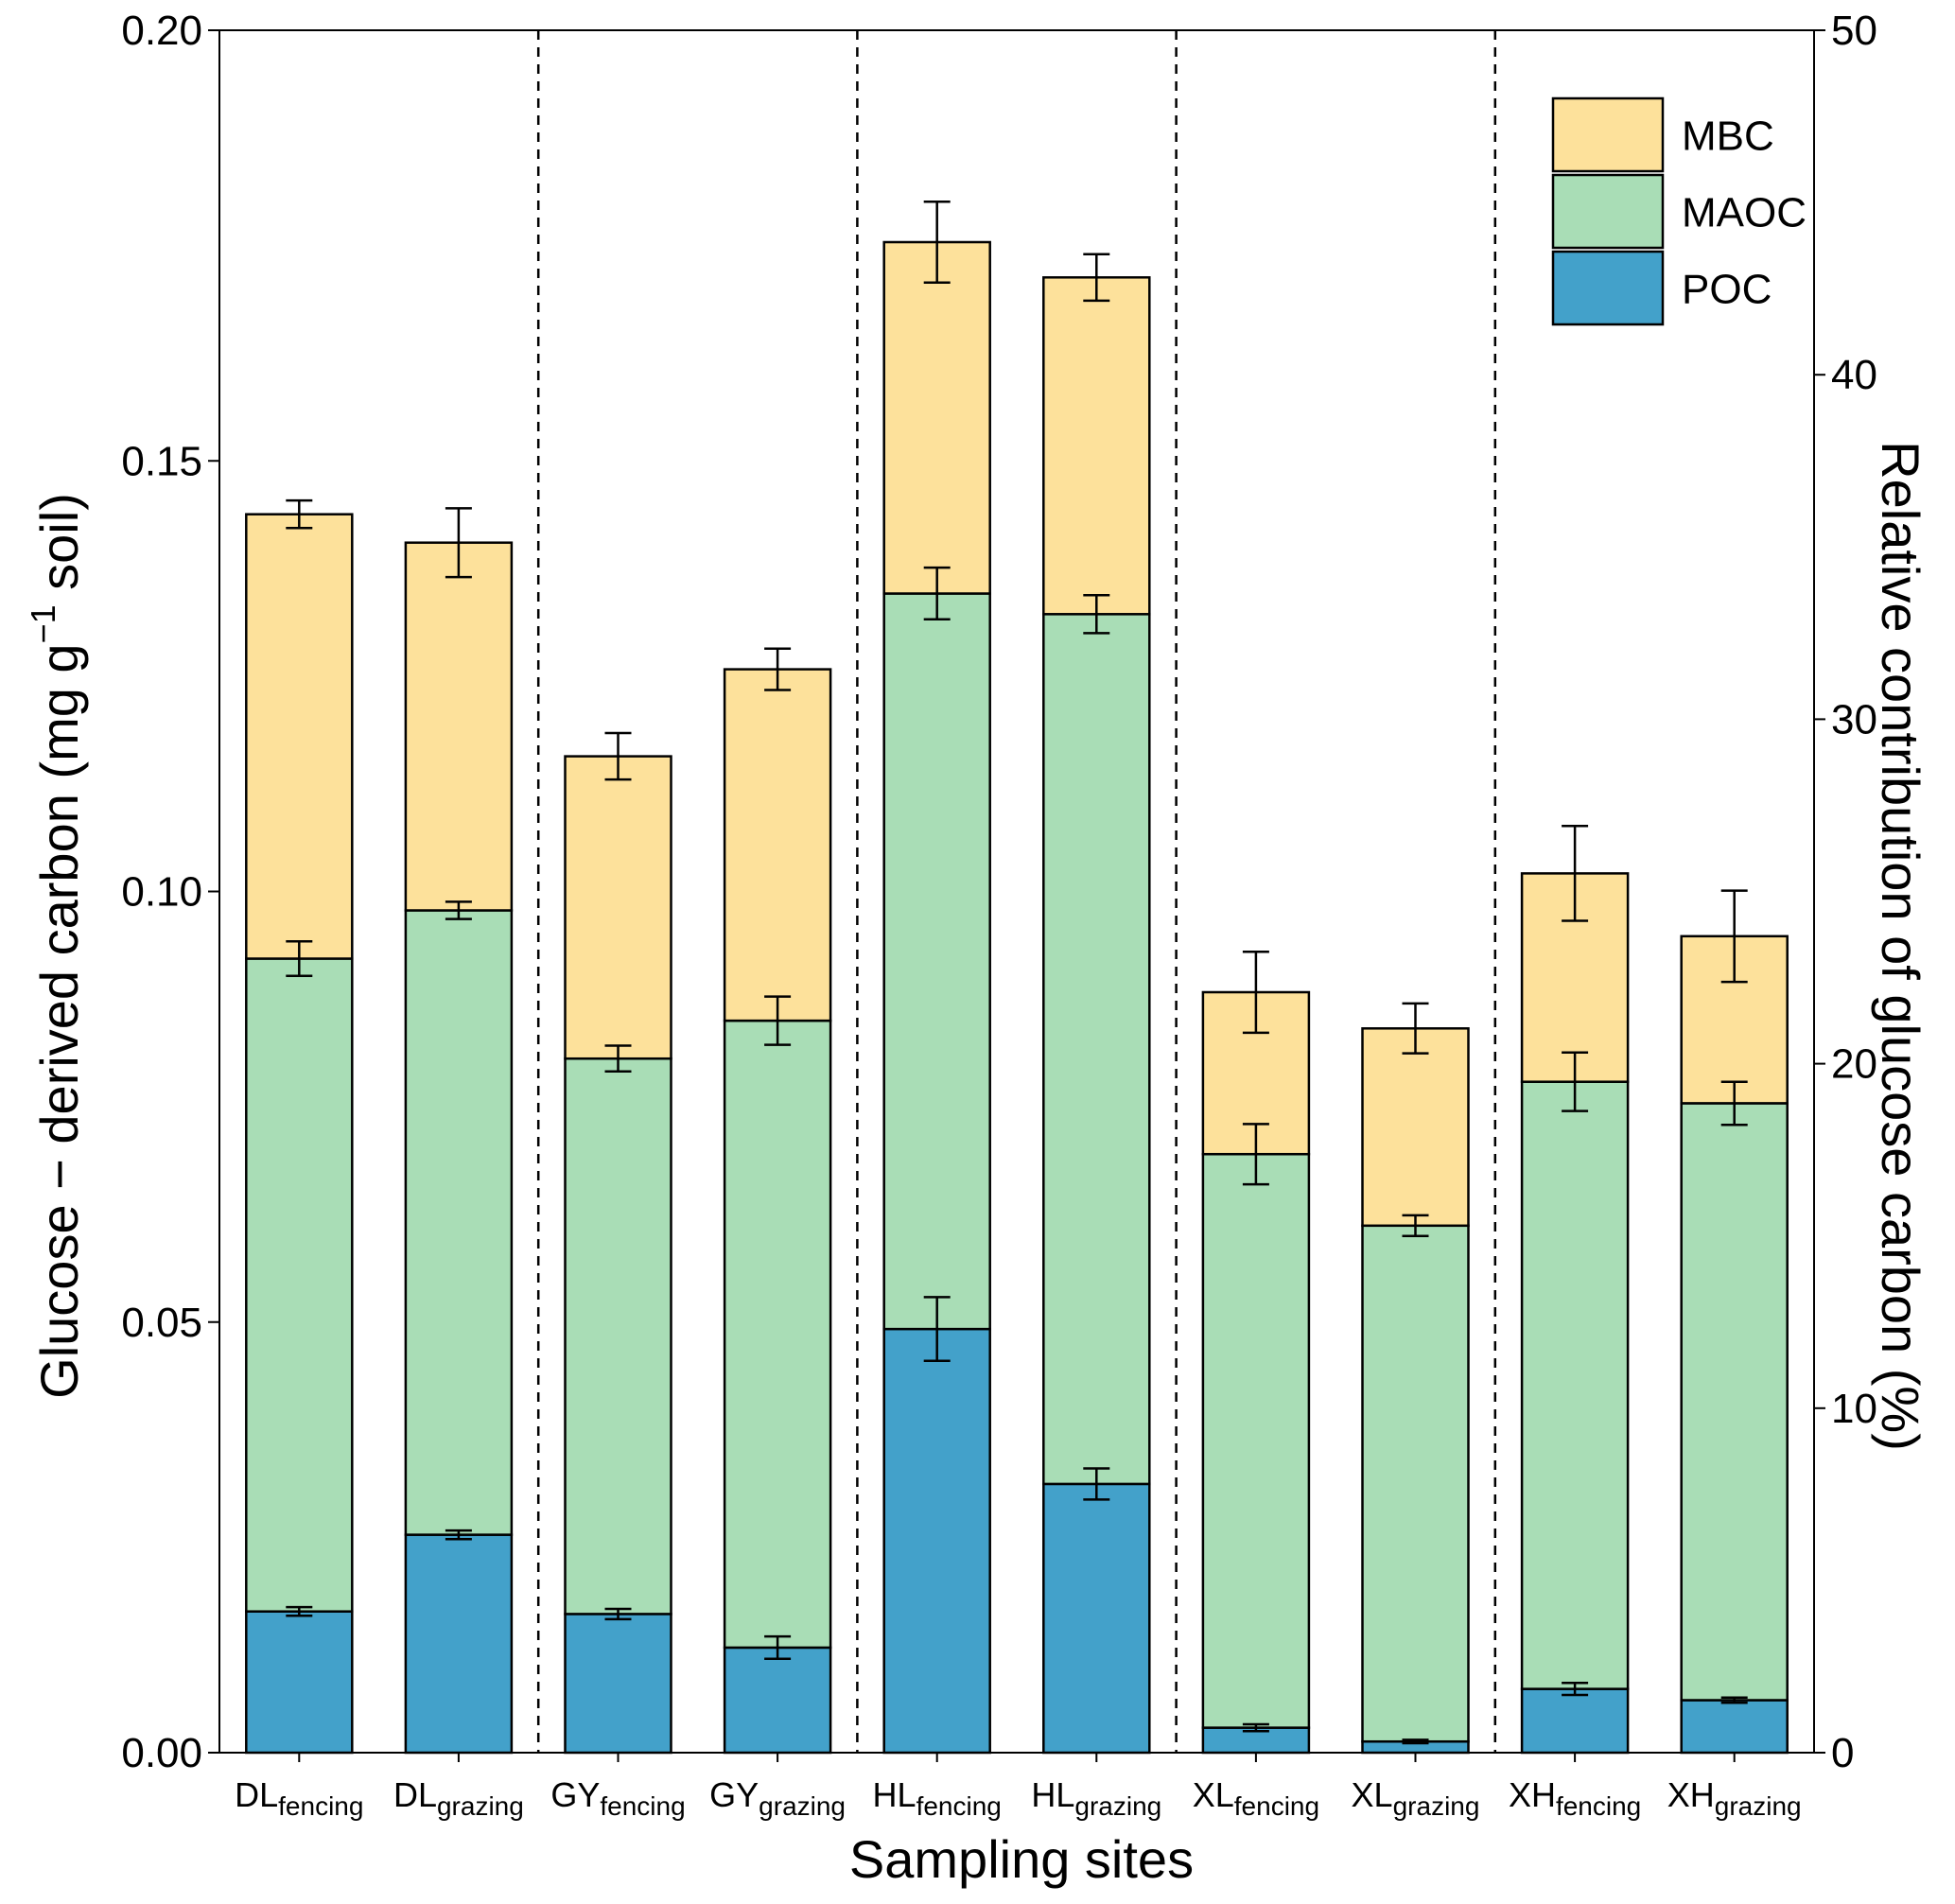 The image size is (1955, 1904). I want to click on x-tick-label-gy-fencing: GYfencing, so click(617, 1798).